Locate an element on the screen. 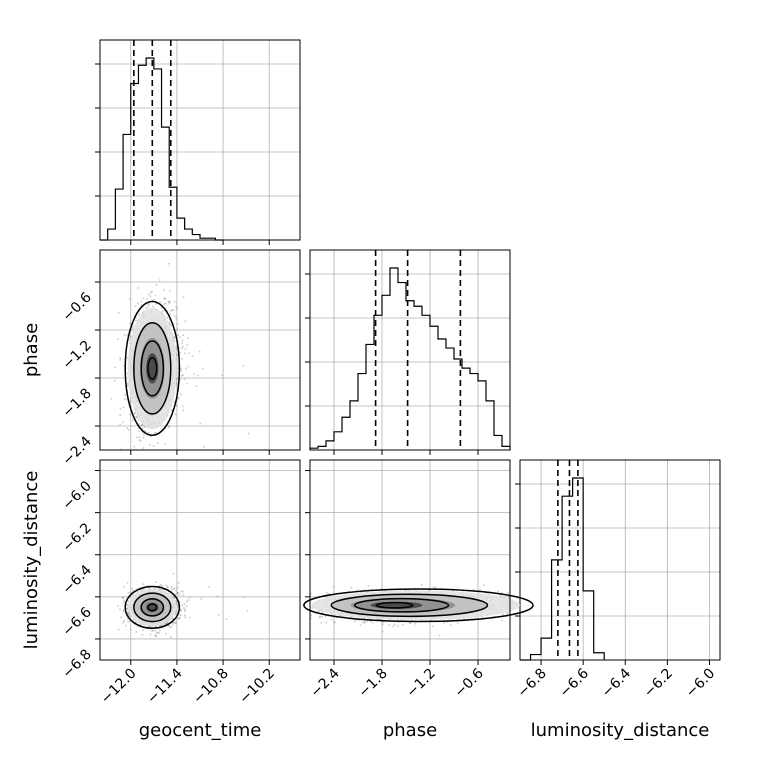  x-tick-label: −6.2 is located at coordinates (658, 683).